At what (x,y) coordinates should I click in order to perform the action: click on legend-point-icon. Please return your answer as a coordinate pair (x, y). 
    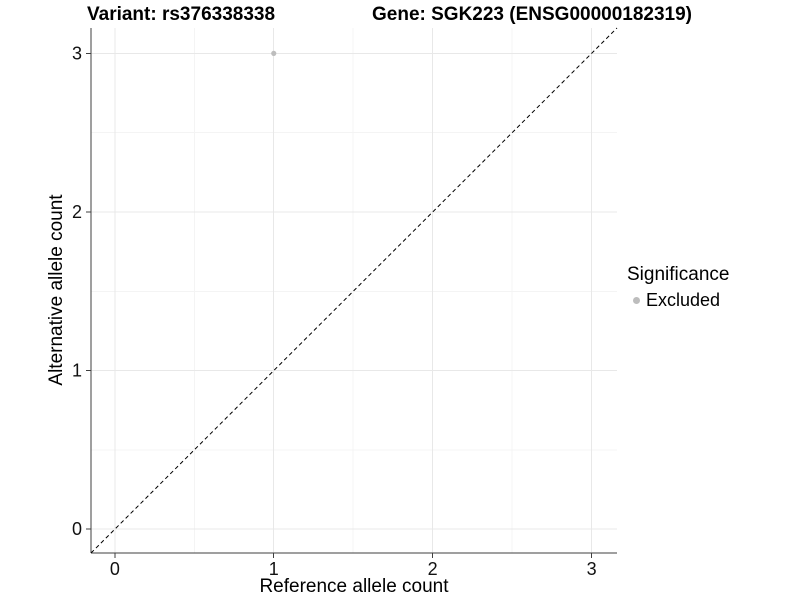
    Looking at the image, I should click on (636, 300).